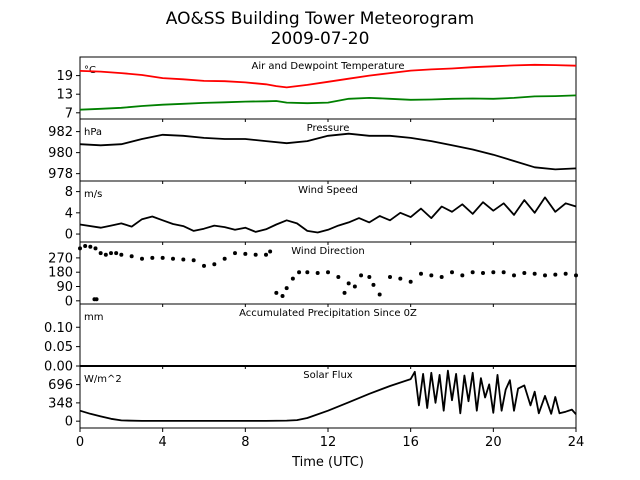  What do you see at coordinates (328, 375) in the screenshot?
I see `panel-title: Solar Flux` at bounding box center [328, 375].